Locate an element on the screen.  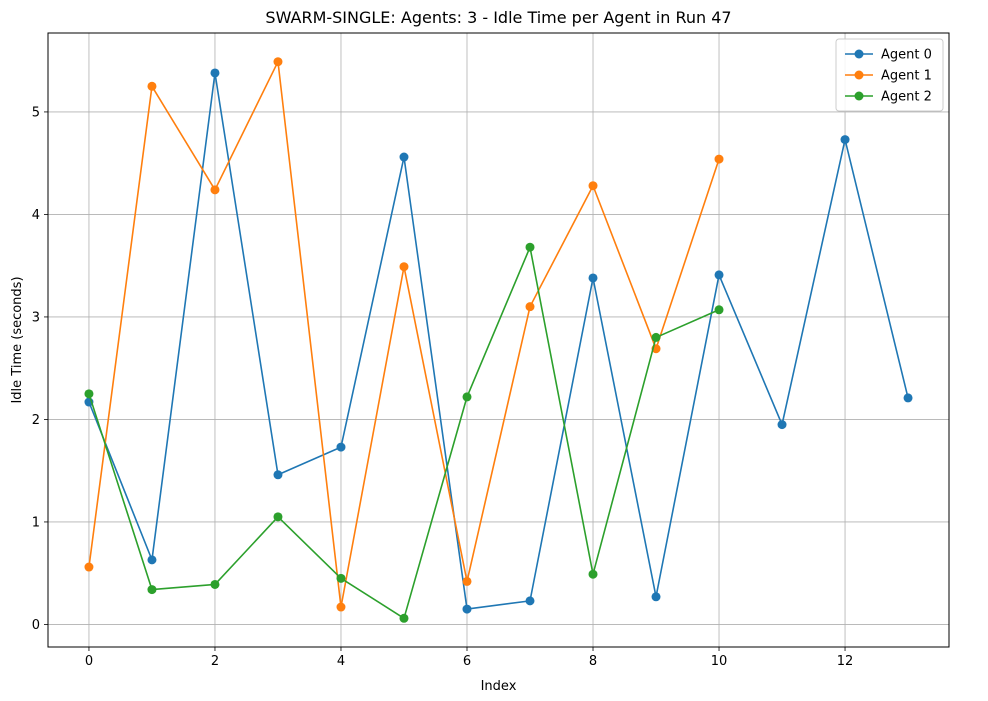
x-tick-label: 10 is located at coordinates (719, 661).